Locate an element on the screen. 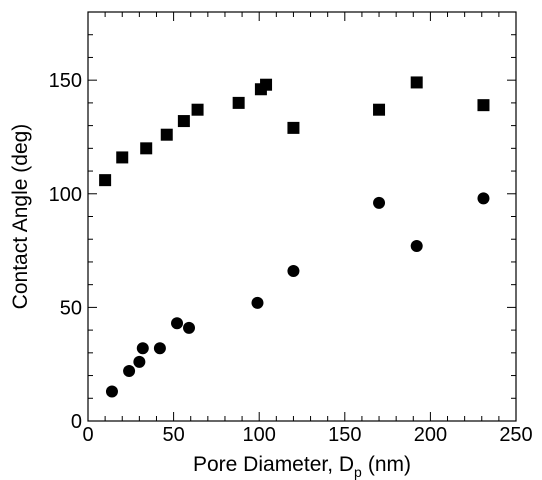 The height and width of the screenshot is (480, 542). y-tick-label: 0 is located at coordinates (76, 422).